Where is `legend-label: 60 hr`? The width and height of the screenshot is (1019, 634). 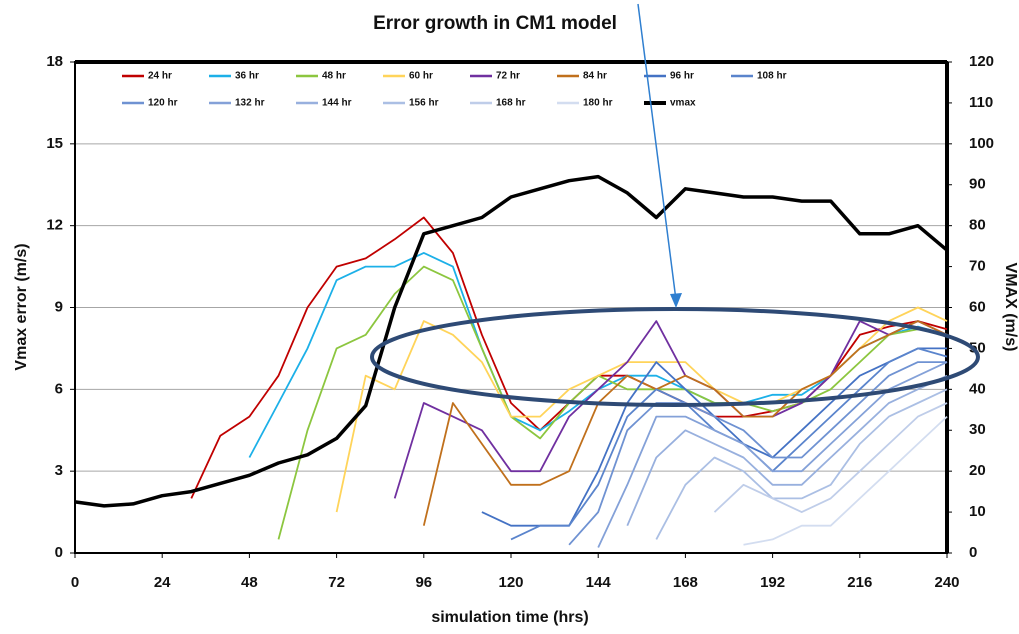 legend-label: 60 hr is located at coordinates (421, 76).